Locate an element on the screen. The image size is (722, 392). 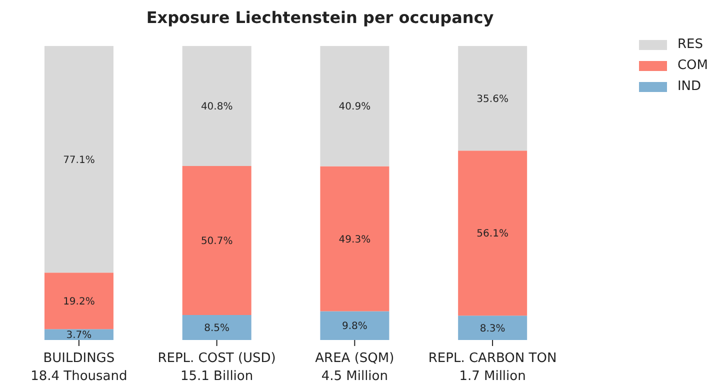
data-label: 40.8% is located at coordinates (216, 107).